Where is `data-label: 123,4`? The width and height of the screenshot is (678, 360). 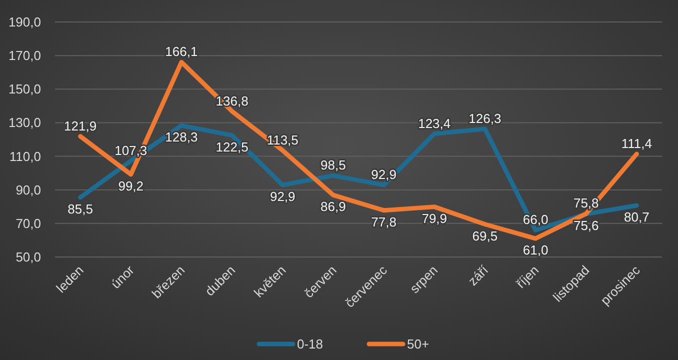 data-label: 123,4 is located at coordinates (434, 123).